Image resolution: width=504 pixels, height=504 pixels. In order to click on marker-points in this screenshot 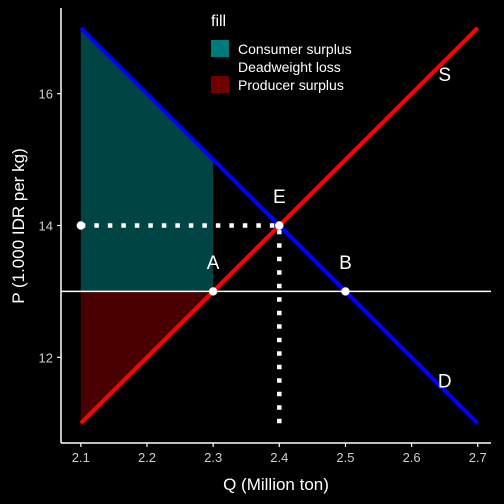, I will do `click(213, 258)`.